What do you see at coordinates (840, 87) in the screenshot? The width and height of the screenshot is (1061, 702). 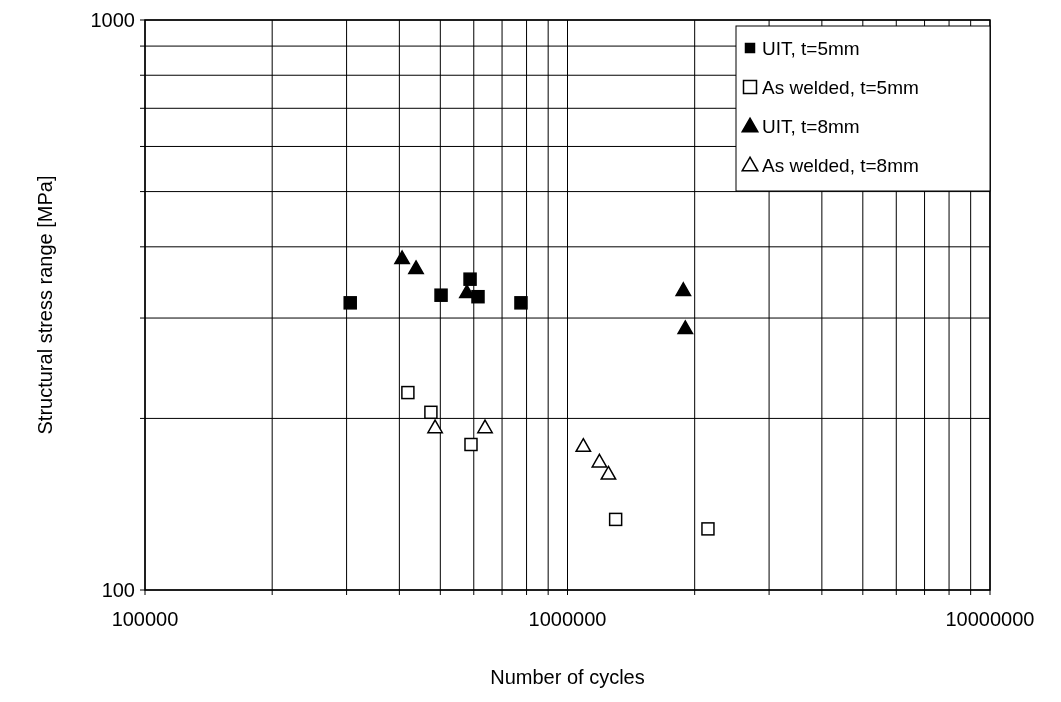 I see `legend-label: As welded, t=5mm` at bounding box center [840, 87].